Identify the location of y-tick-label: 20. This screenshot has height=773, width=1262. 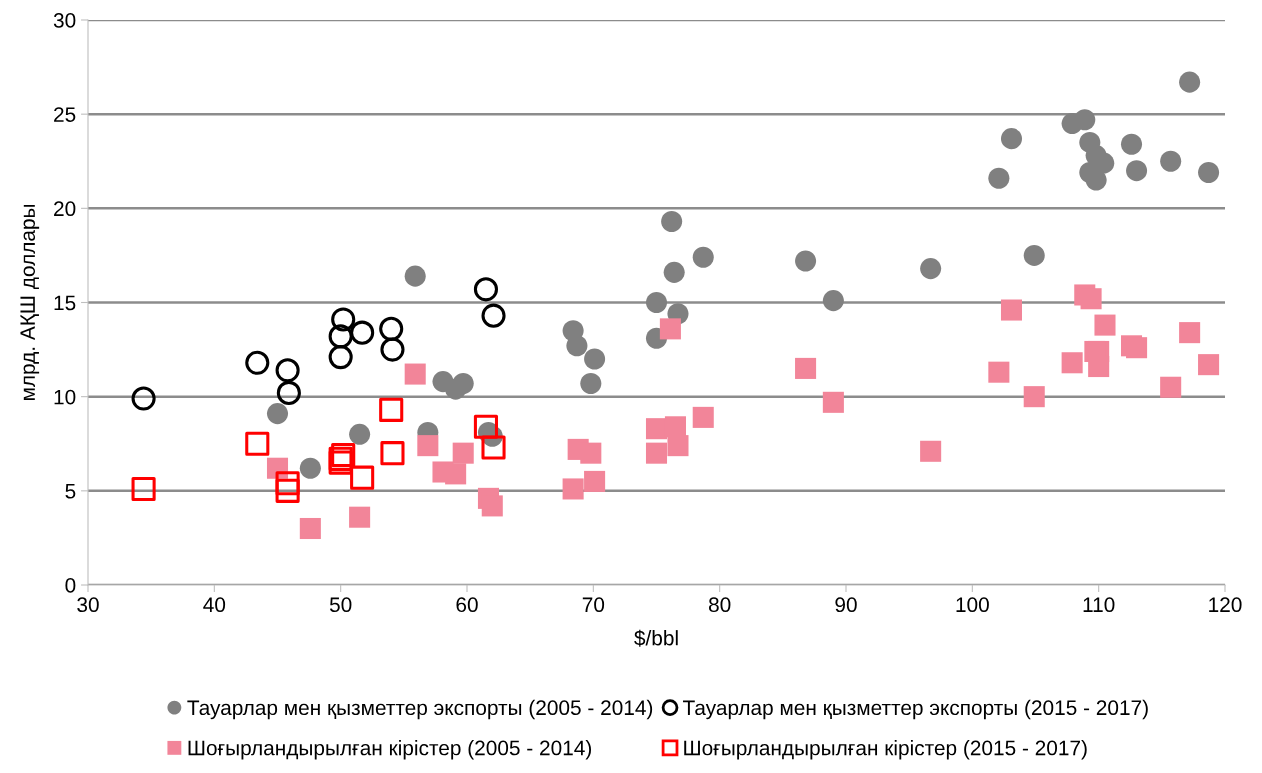
(65, 209).